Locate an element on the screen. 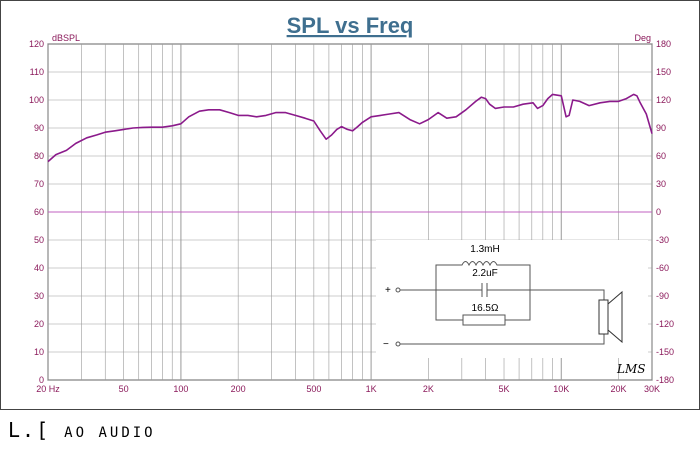 The width and height of the screenshot is (700, 450). minus-terminal is located at coordinates (398, 344).